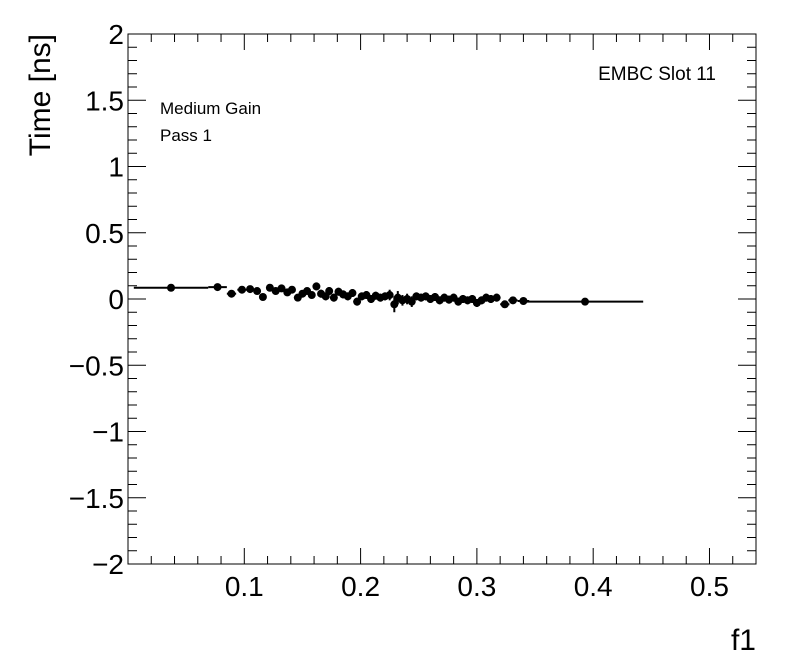  What do you see at coordinates (108, 432) in the screenshot?
I see `y-tick-label: −1` at bounding box center [108, 432].